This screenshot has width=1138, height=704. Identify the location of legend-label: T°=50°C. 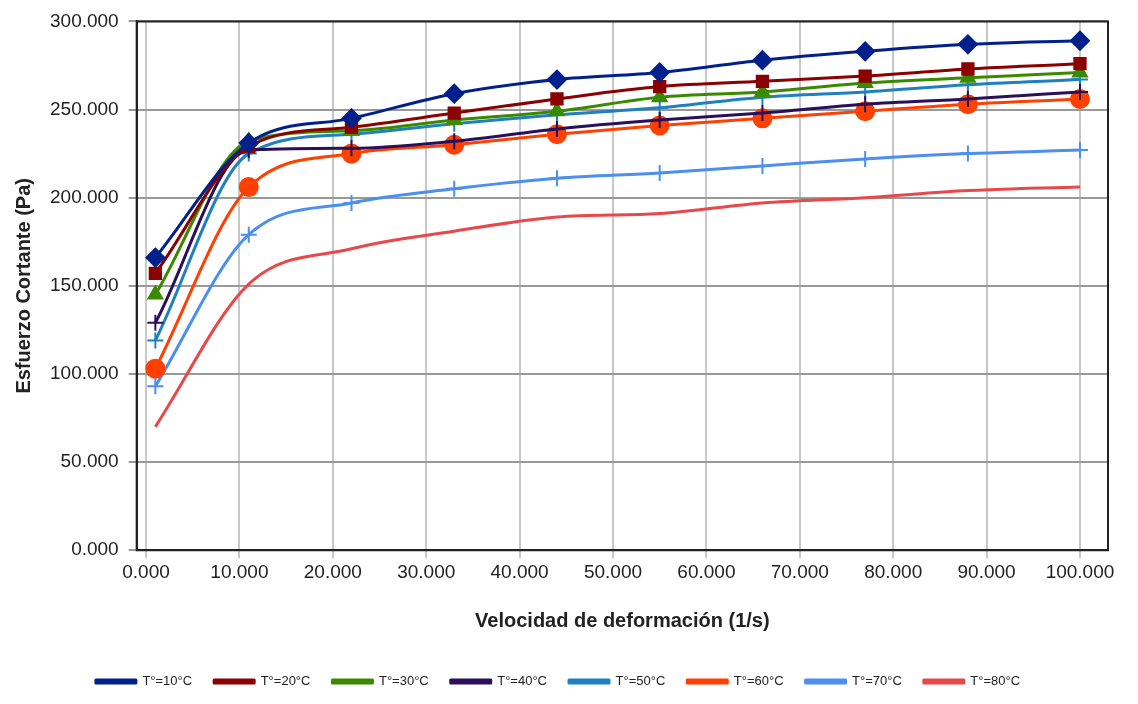
(640, 681).